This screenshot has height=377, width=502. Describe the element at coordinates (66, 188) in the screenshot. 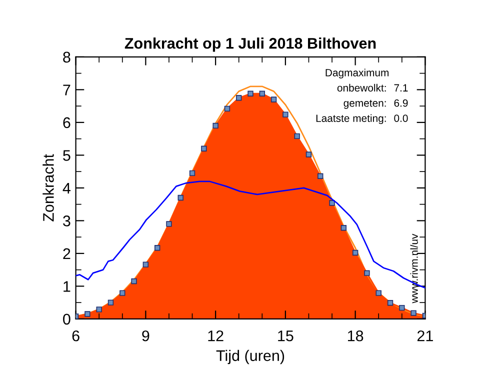

I see `y-tick-label: 4` at that location.